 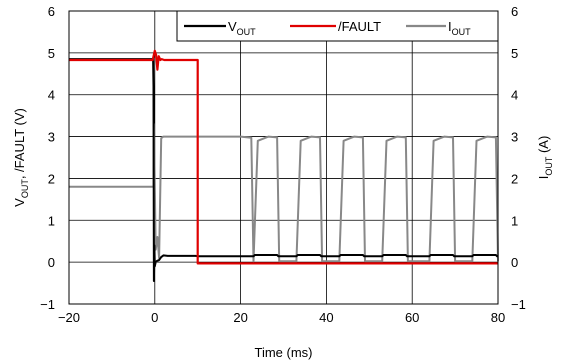 I want to click on x-tick-label: −20, so click(x=69, y=317).